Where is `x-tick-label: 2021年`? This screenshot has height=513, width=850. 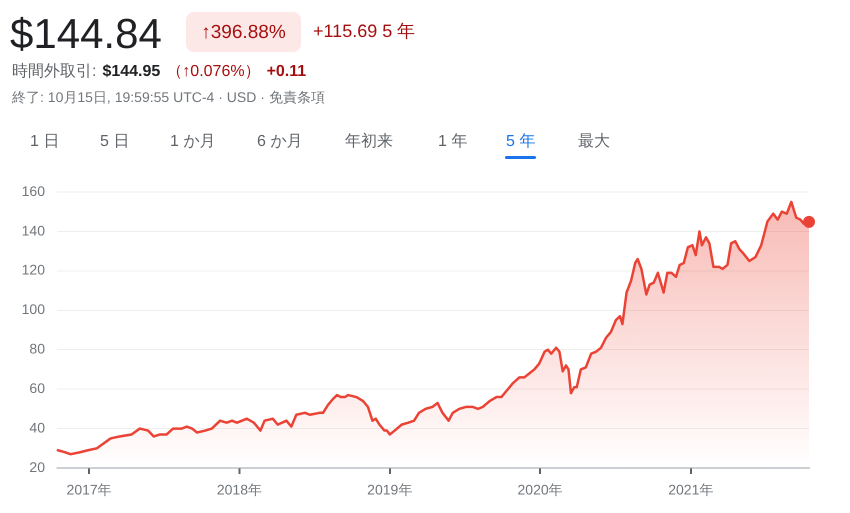
x-tick-label: 2021年 is located at coordinates (691, 489).